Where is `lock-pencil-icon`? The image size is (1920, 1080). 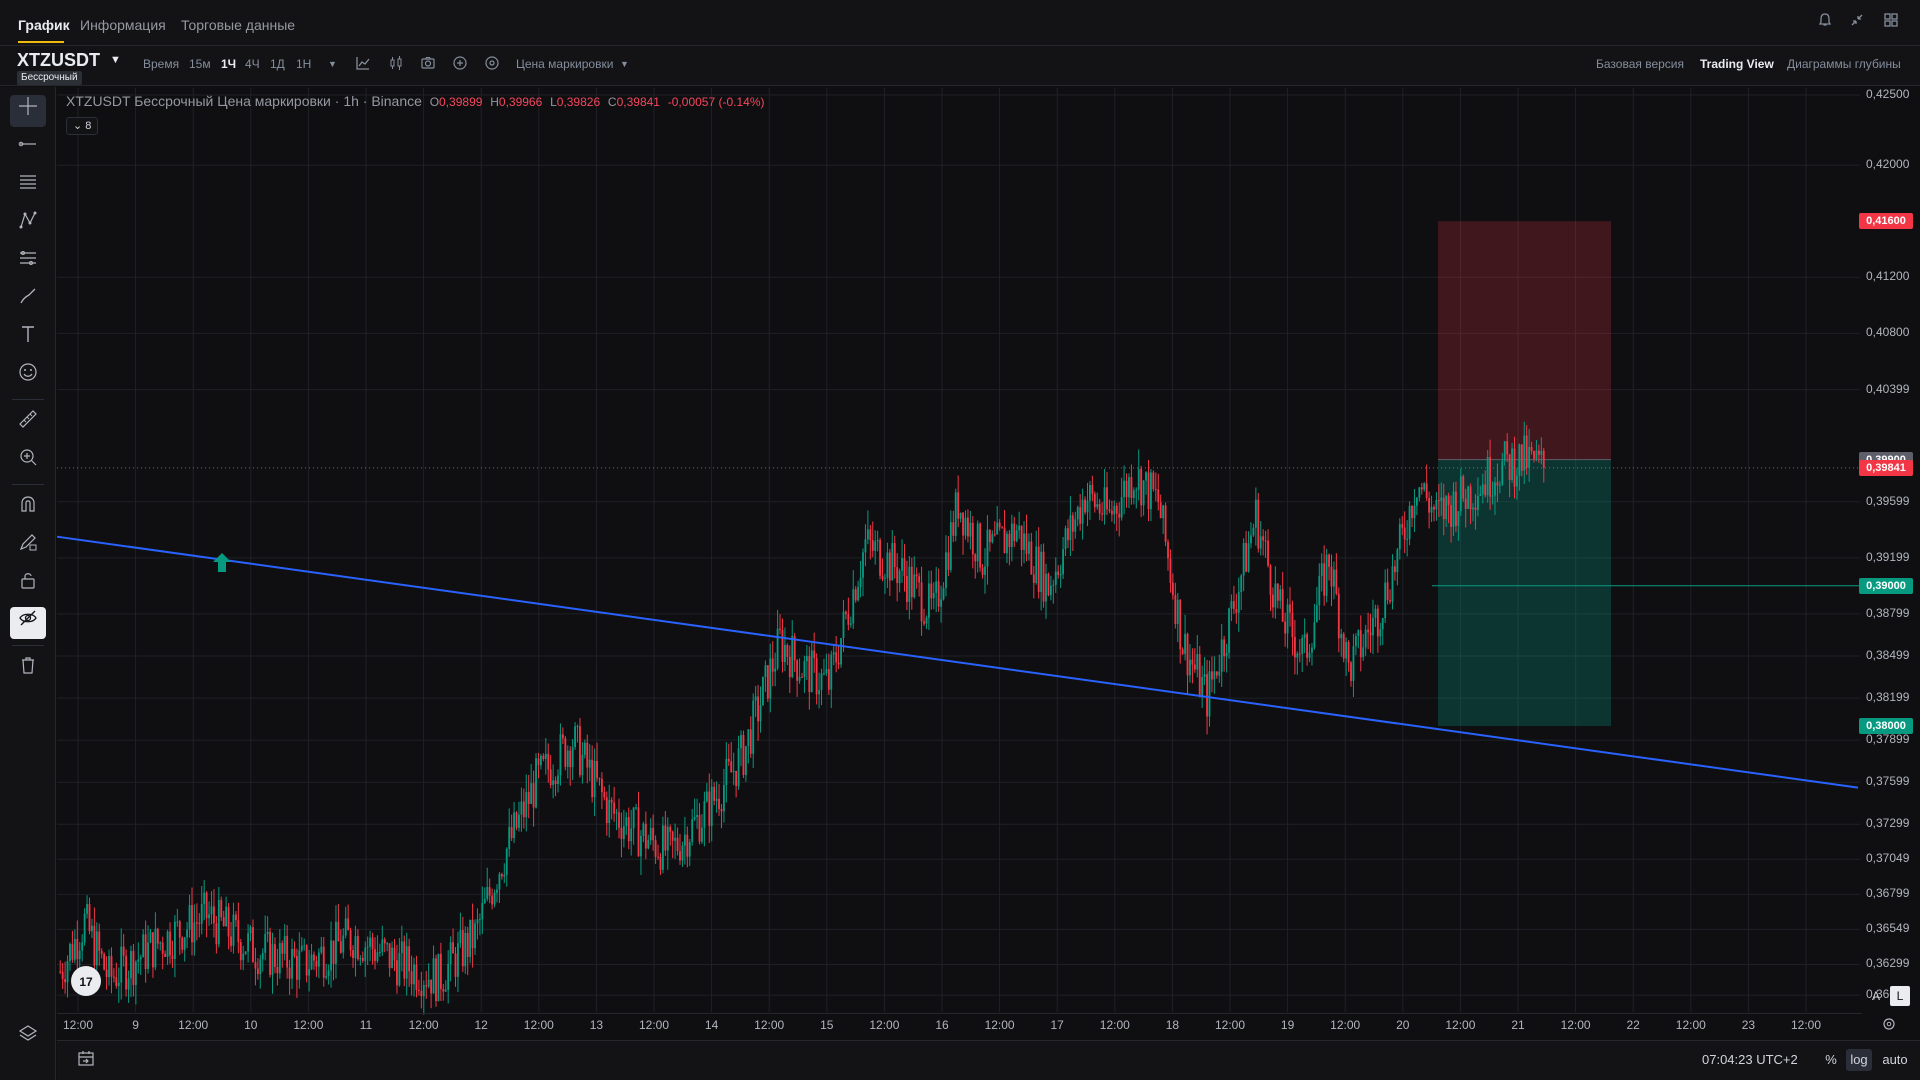 lock-pencil-icon is located at coordinates (28, 547).